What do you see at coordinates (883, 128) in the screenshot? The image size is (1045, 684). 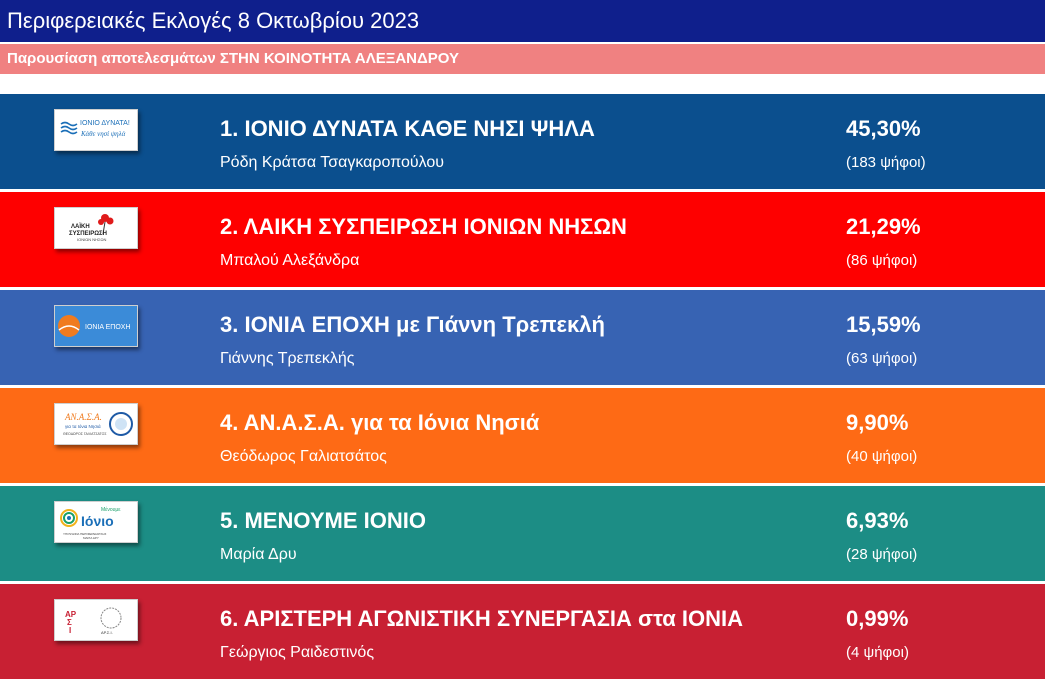 I see `party-percent: 45,30%` at bounding box center [883, 128].